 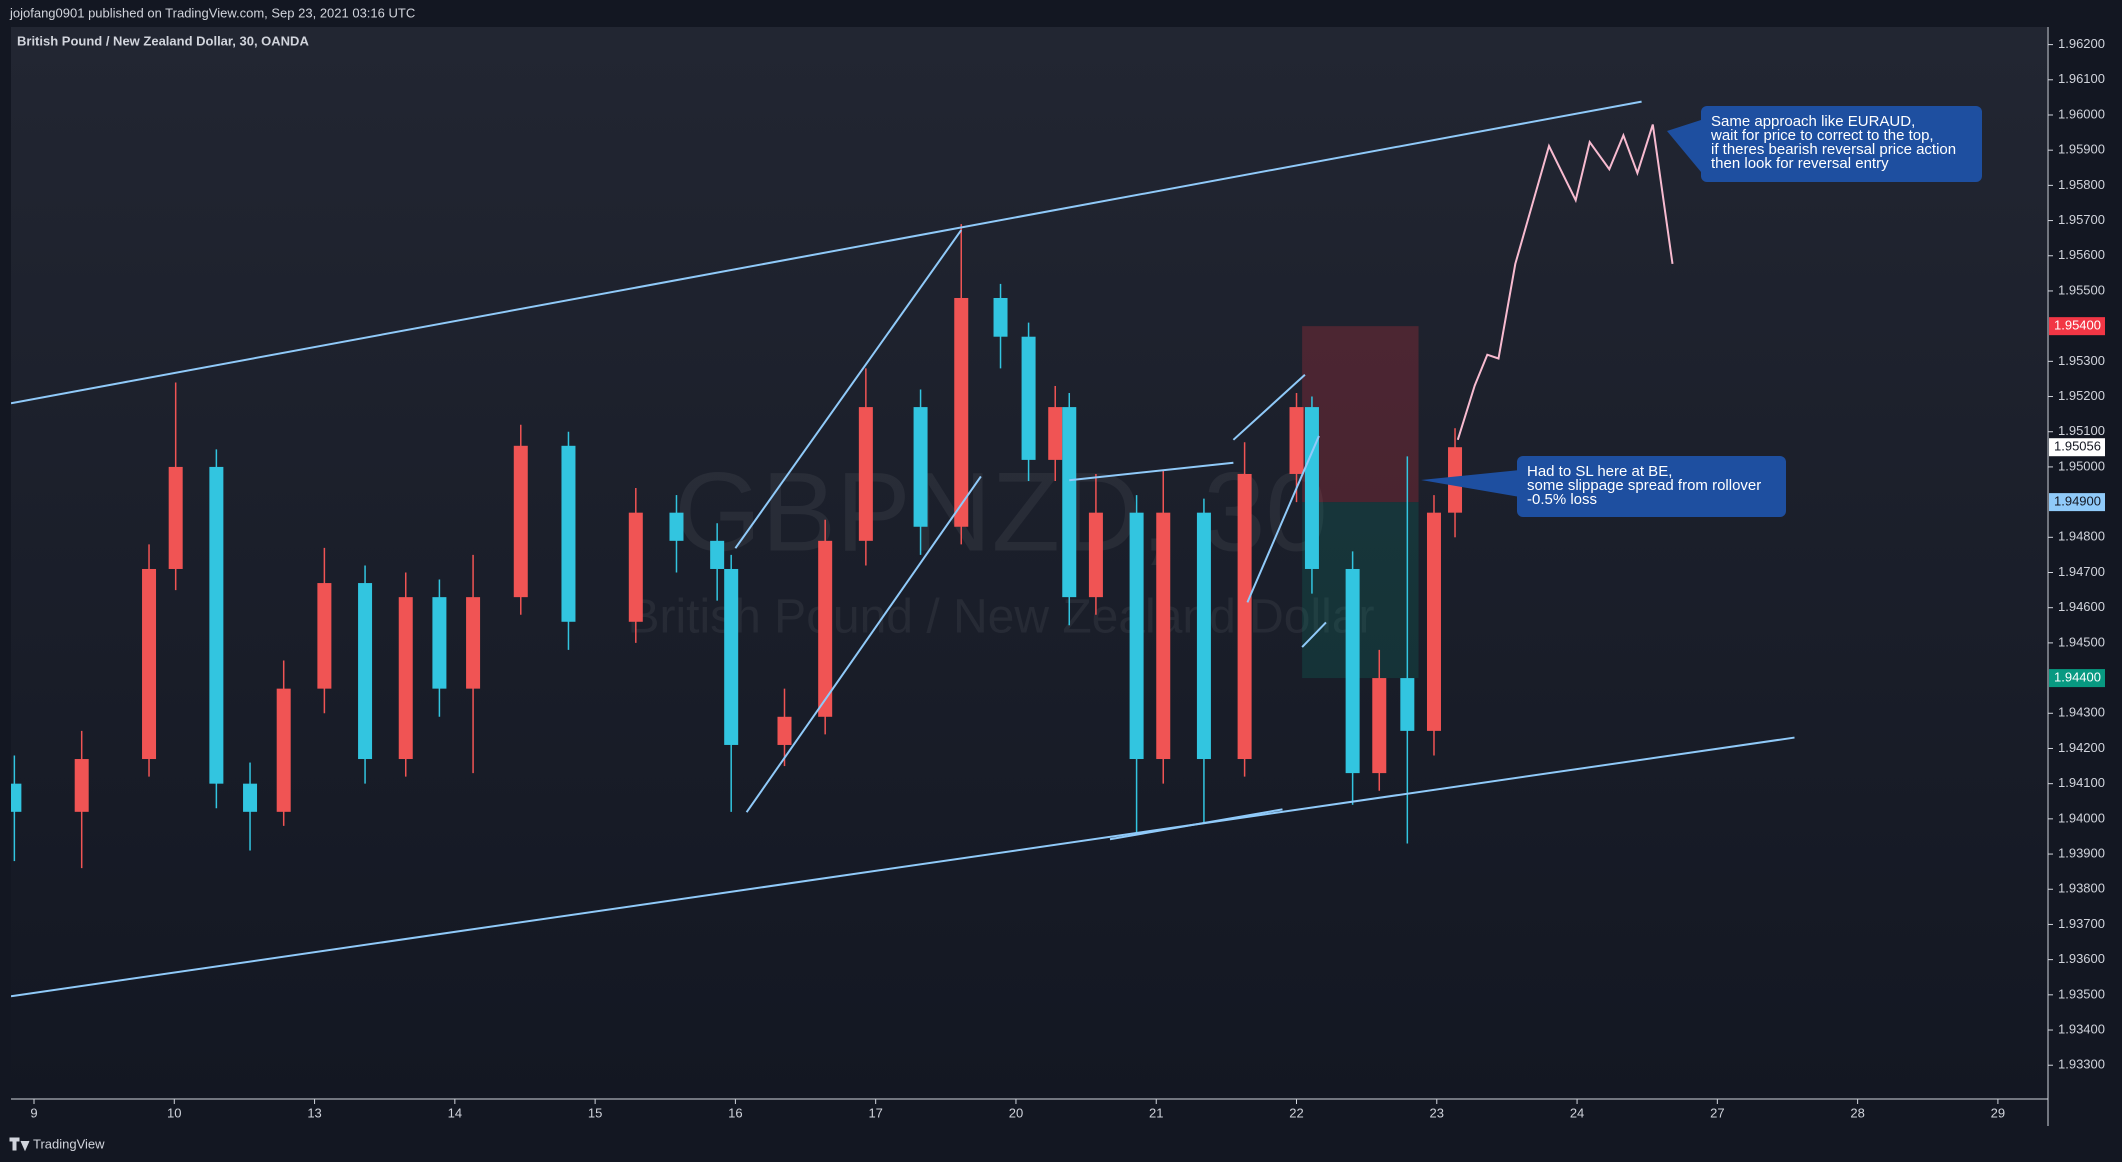 I want to click on price-tag-label: 1.95400, so click(x=2077, y=325).